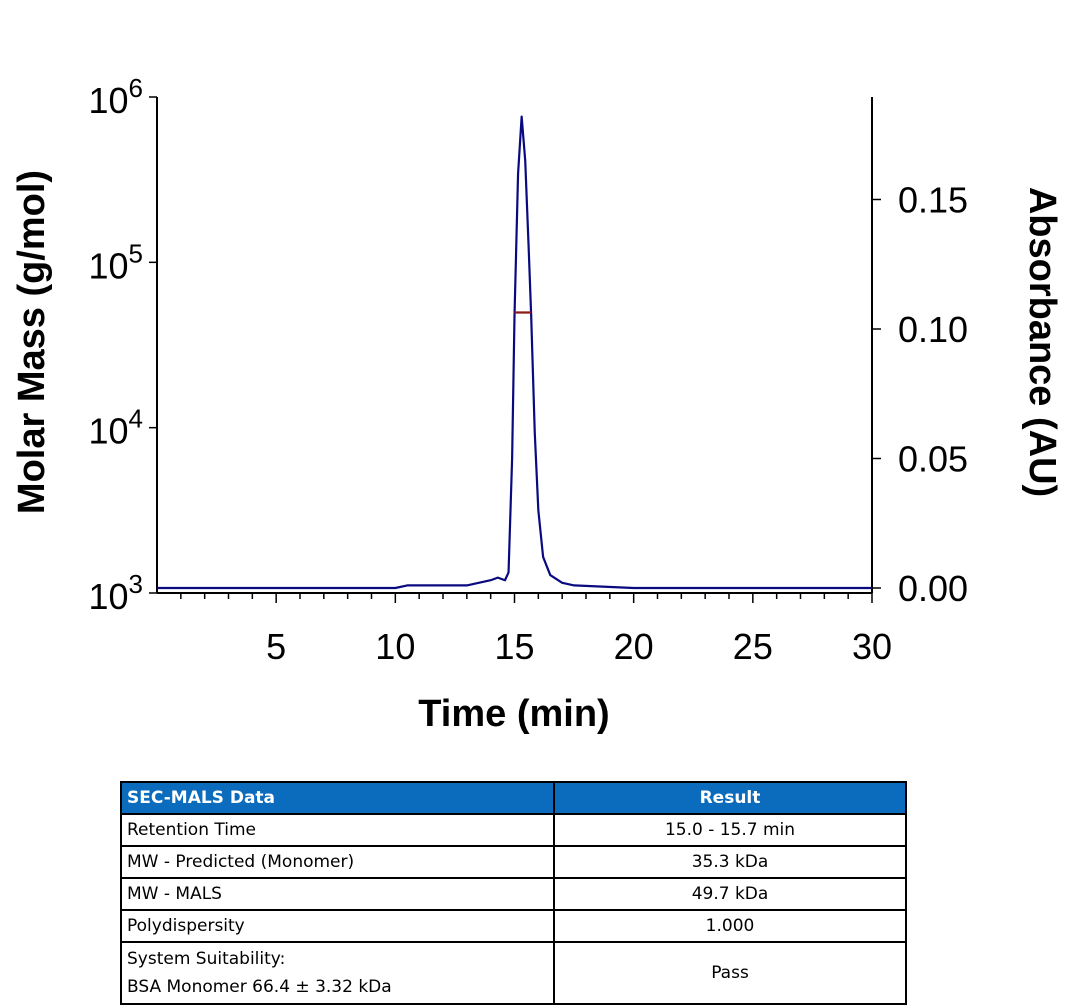 The image size is (1069, 1005). I want to click on y-right-tick-label: 0.15, so click(933, 200).